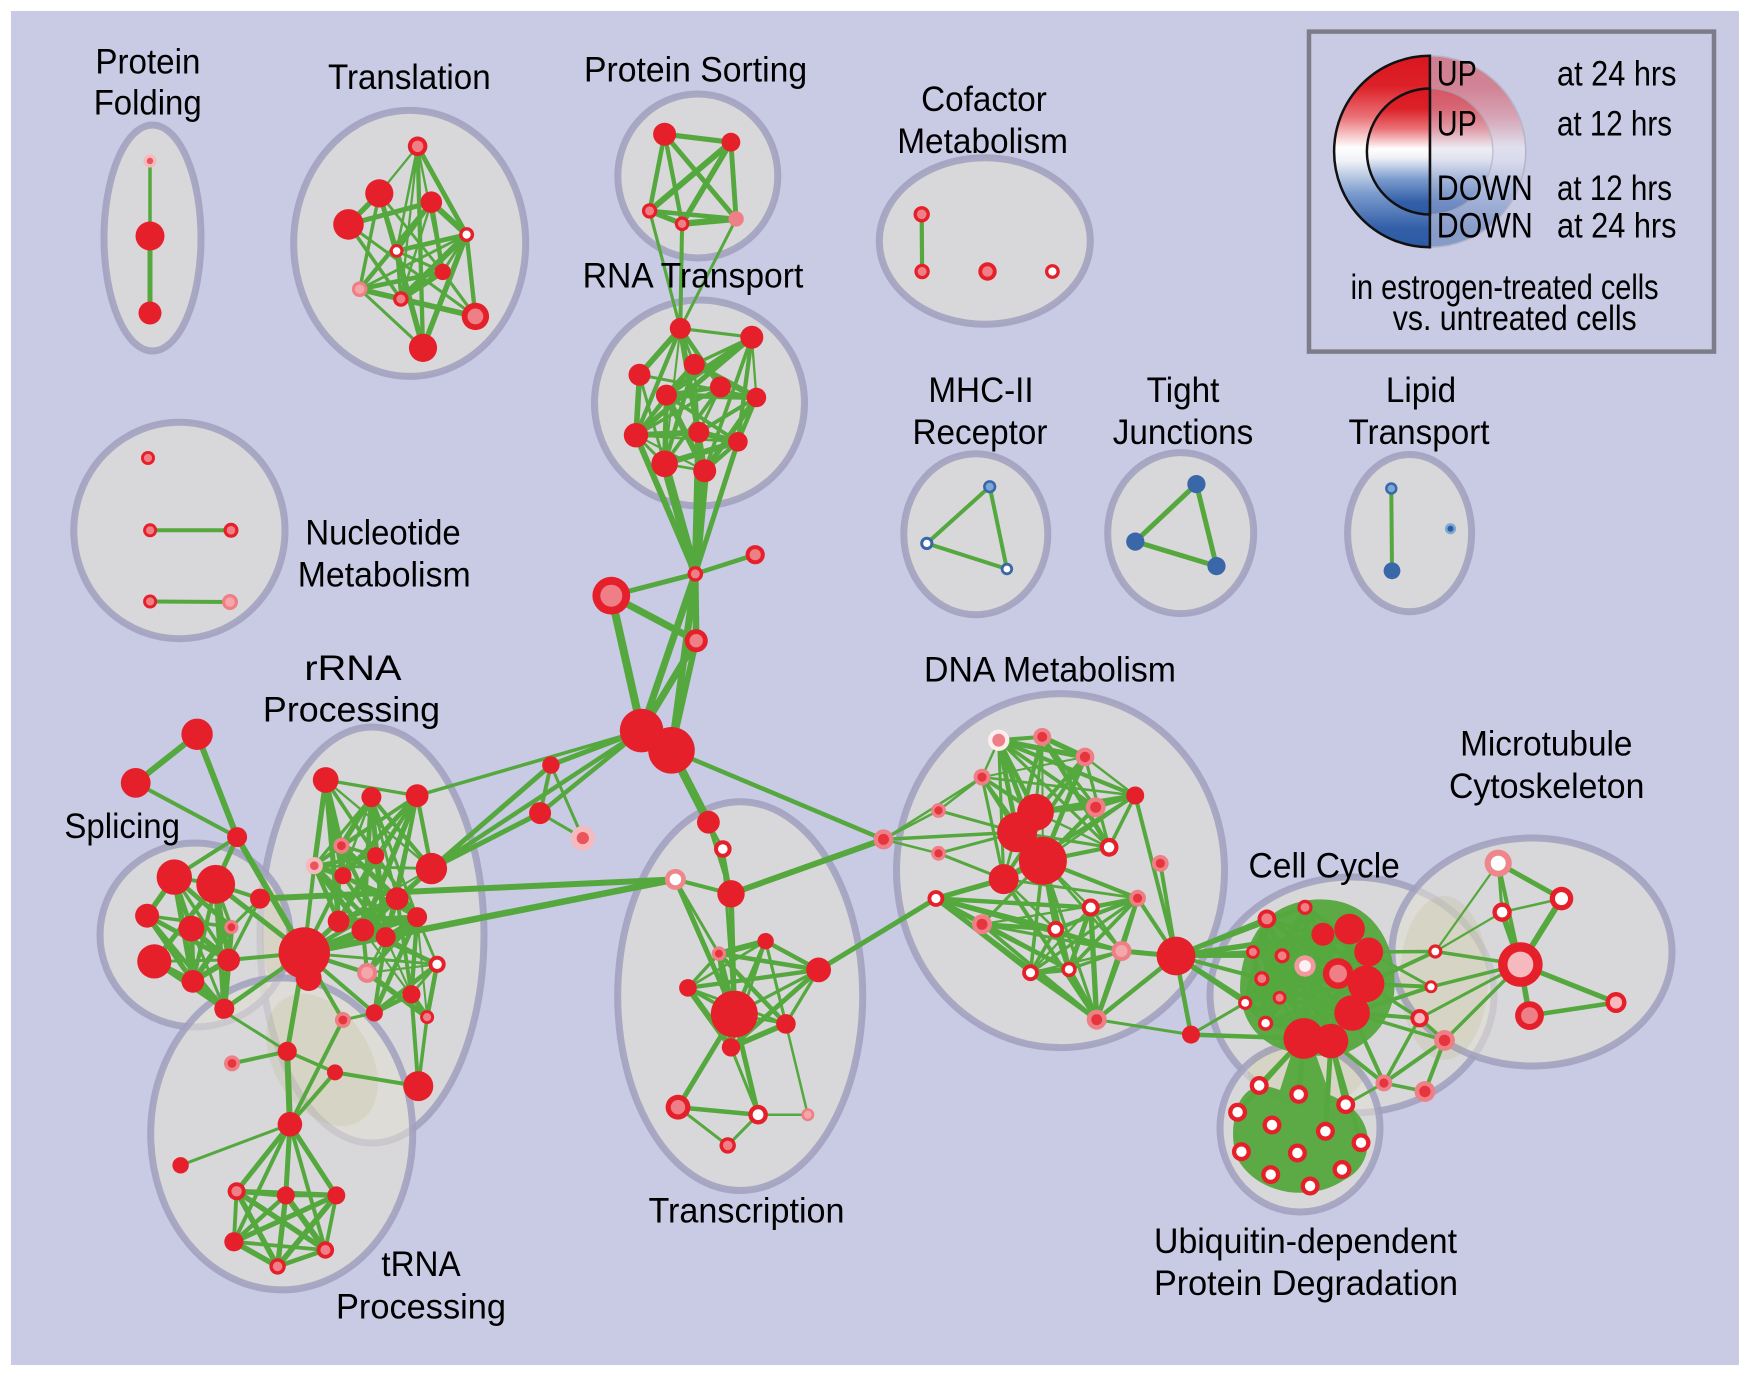 Image resolution: width=1750 pixels, height=1376 pixels. Describe the element at coordinates (1306, 1283) in the screenshot. I see `svg-text: Protein Degradation` at that location.